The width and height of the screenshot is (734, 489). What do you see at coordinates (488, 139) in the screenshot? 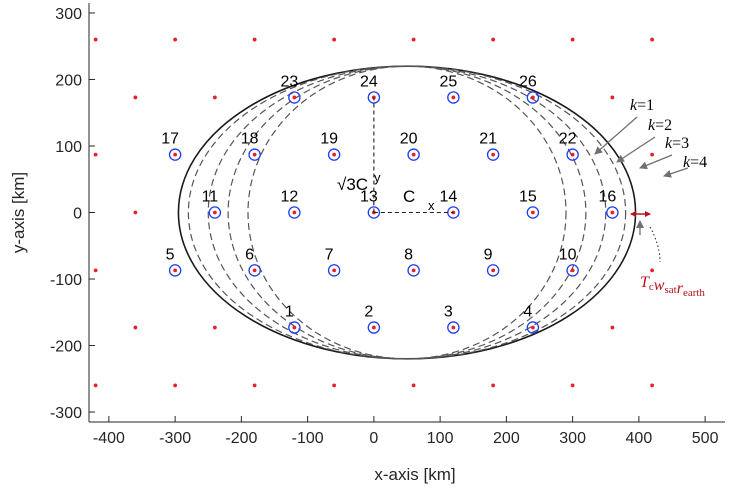
I see `beam-label: 21` at bounding box center [488, 139].